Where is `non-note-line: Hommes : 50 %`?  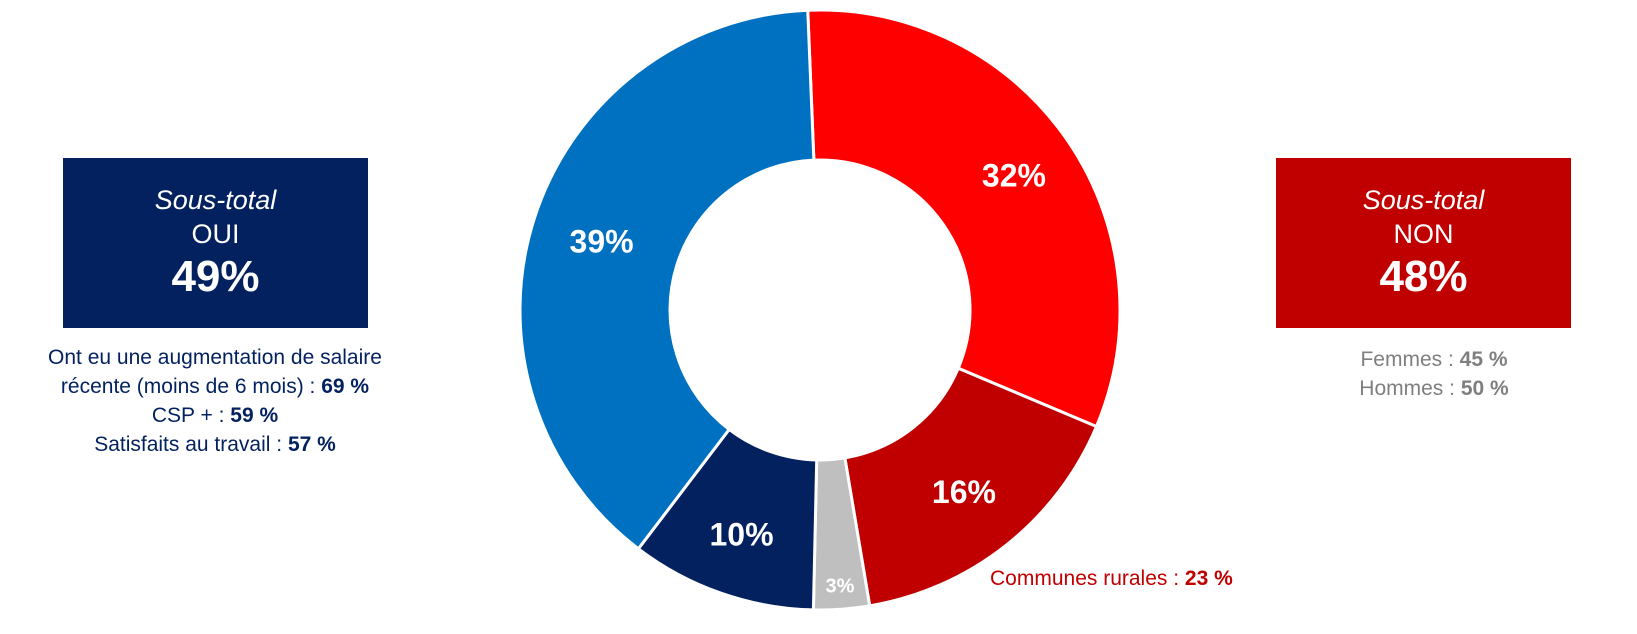 non-note-line: Hommes : 50 % is located at coordinates (1434, 388).